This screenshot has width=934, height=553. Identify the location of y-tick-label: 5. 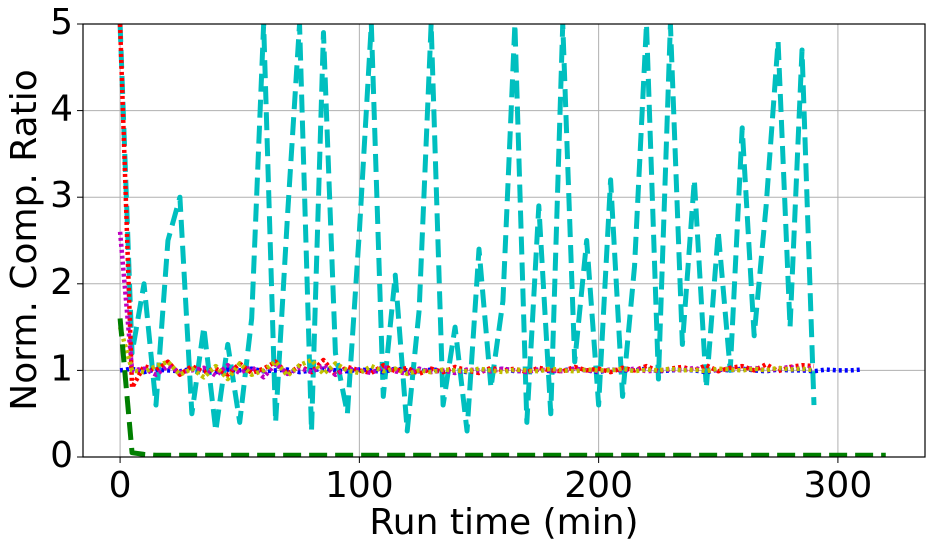
(61, 22).